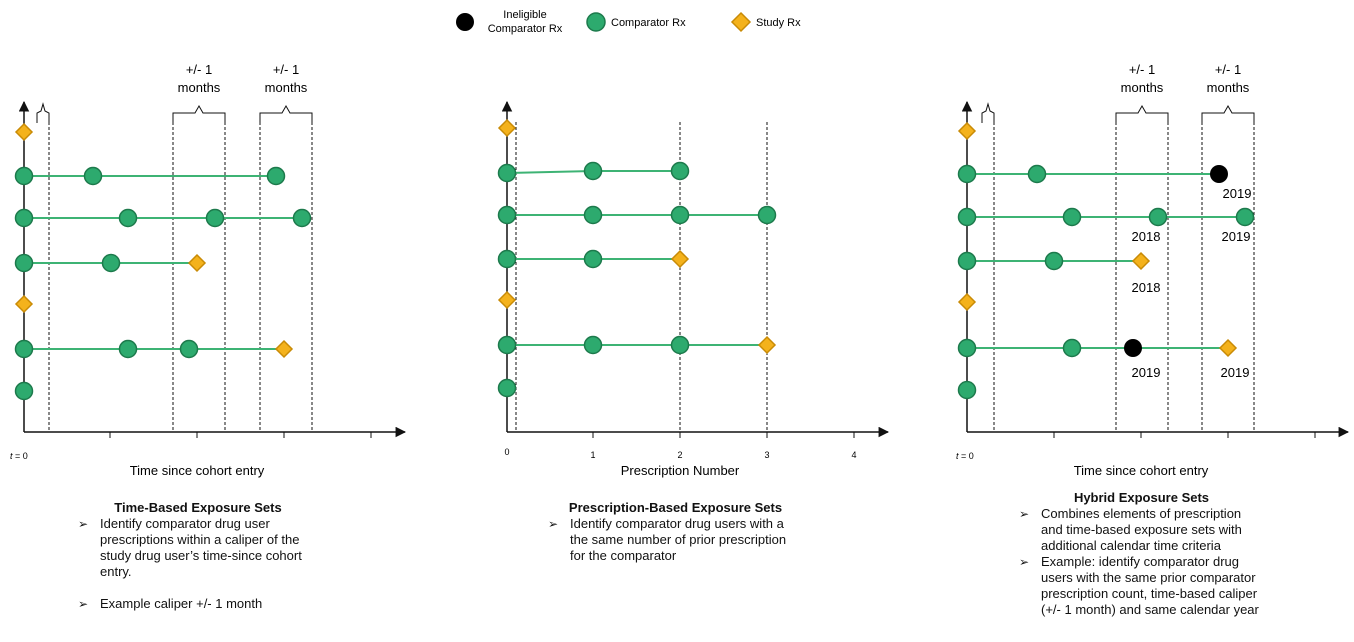  I want to click on patient-line, so click(550, 172).